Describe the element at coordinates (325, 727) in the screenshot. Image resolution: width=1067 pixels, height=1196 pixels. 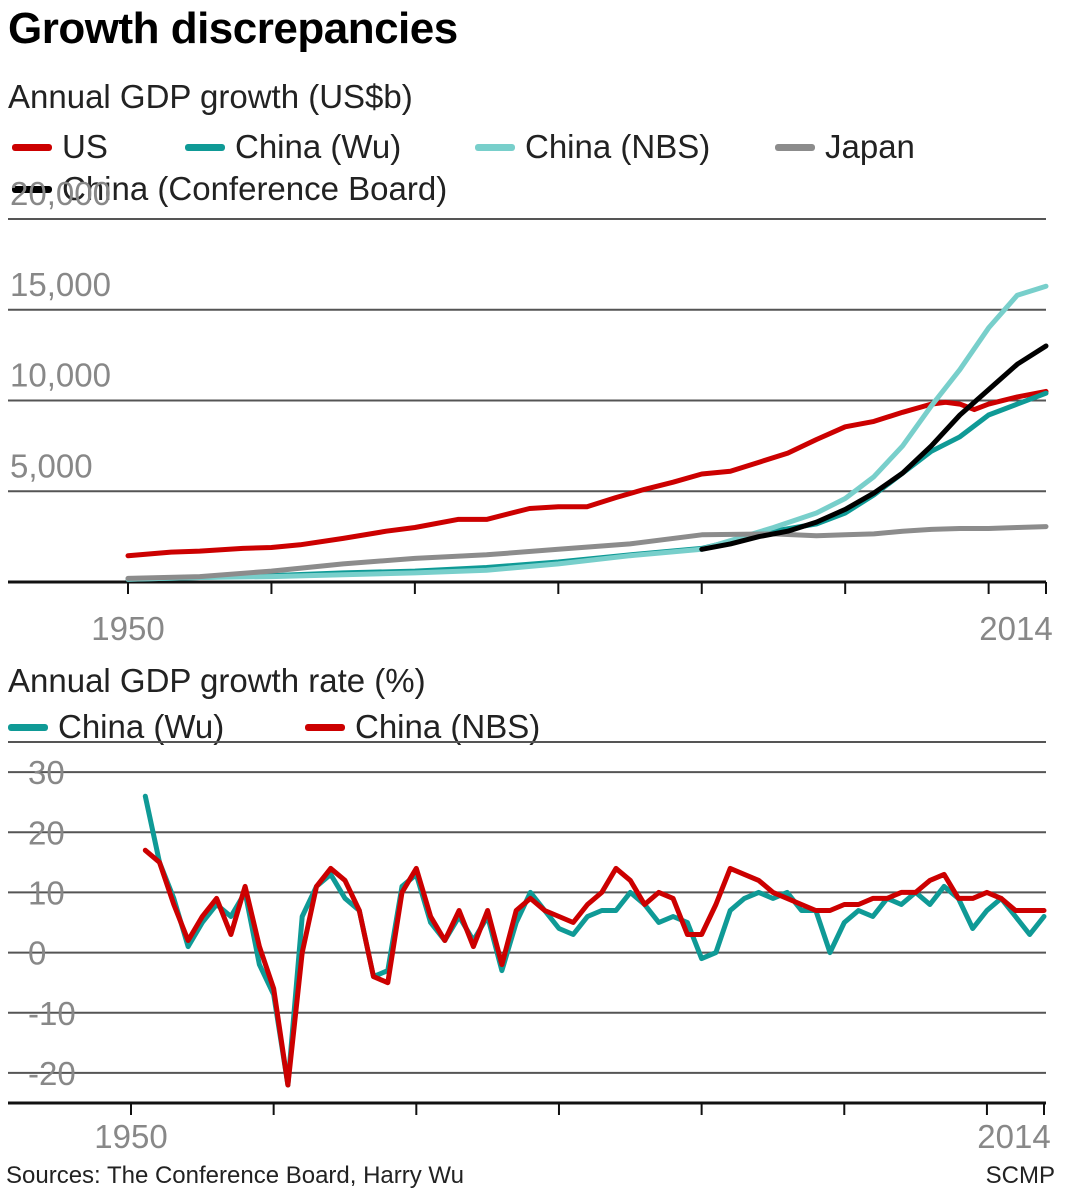
I see `legend-swatch-rate-china-nbs` at that location.